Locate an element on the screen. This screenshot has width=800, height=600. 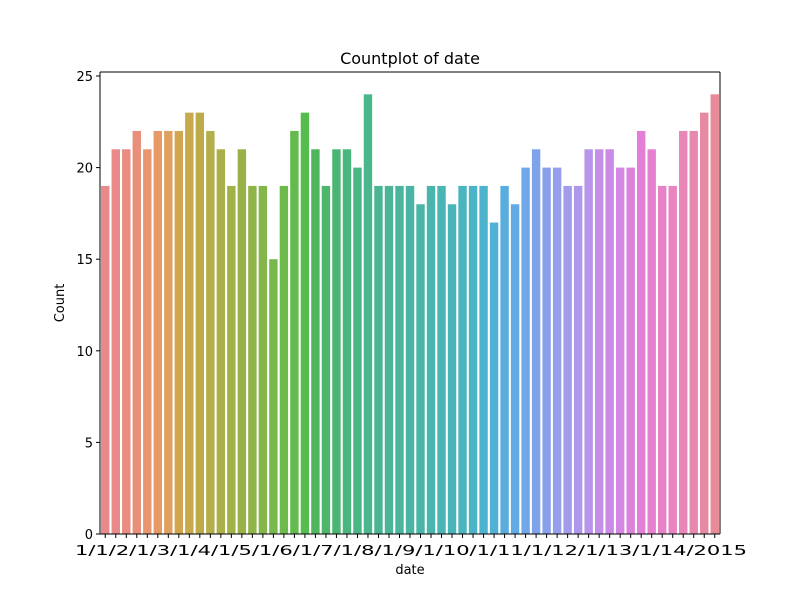
y-tick-label: 20 is located at coordinates (84, 169).